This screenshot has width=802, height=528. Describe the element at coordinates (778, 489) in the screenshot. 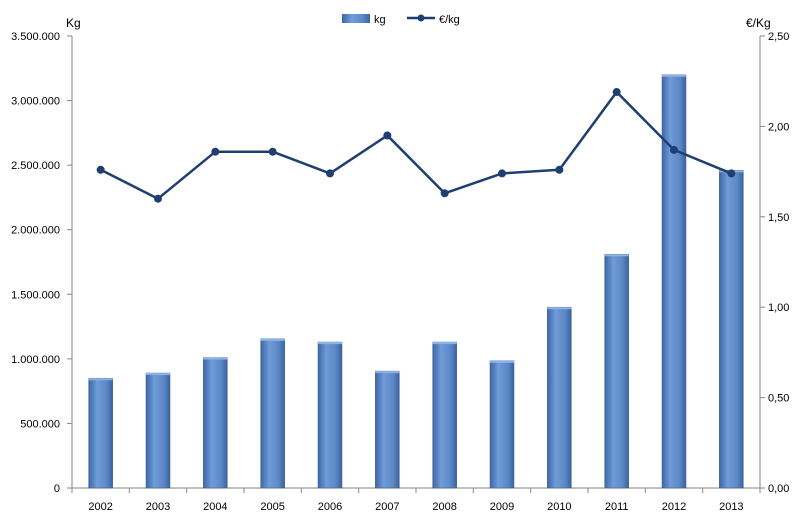

I see `right-tick-label: 0,00` at that location.